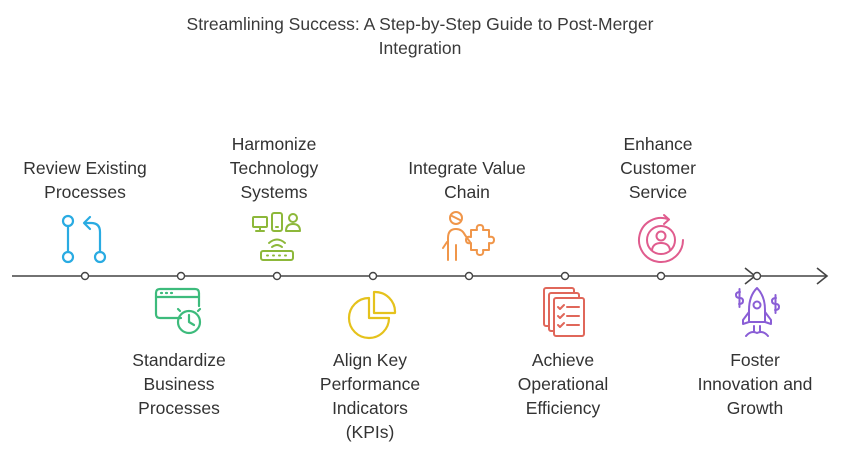  I want to click on browser-clock-icon, so click(178, 311).